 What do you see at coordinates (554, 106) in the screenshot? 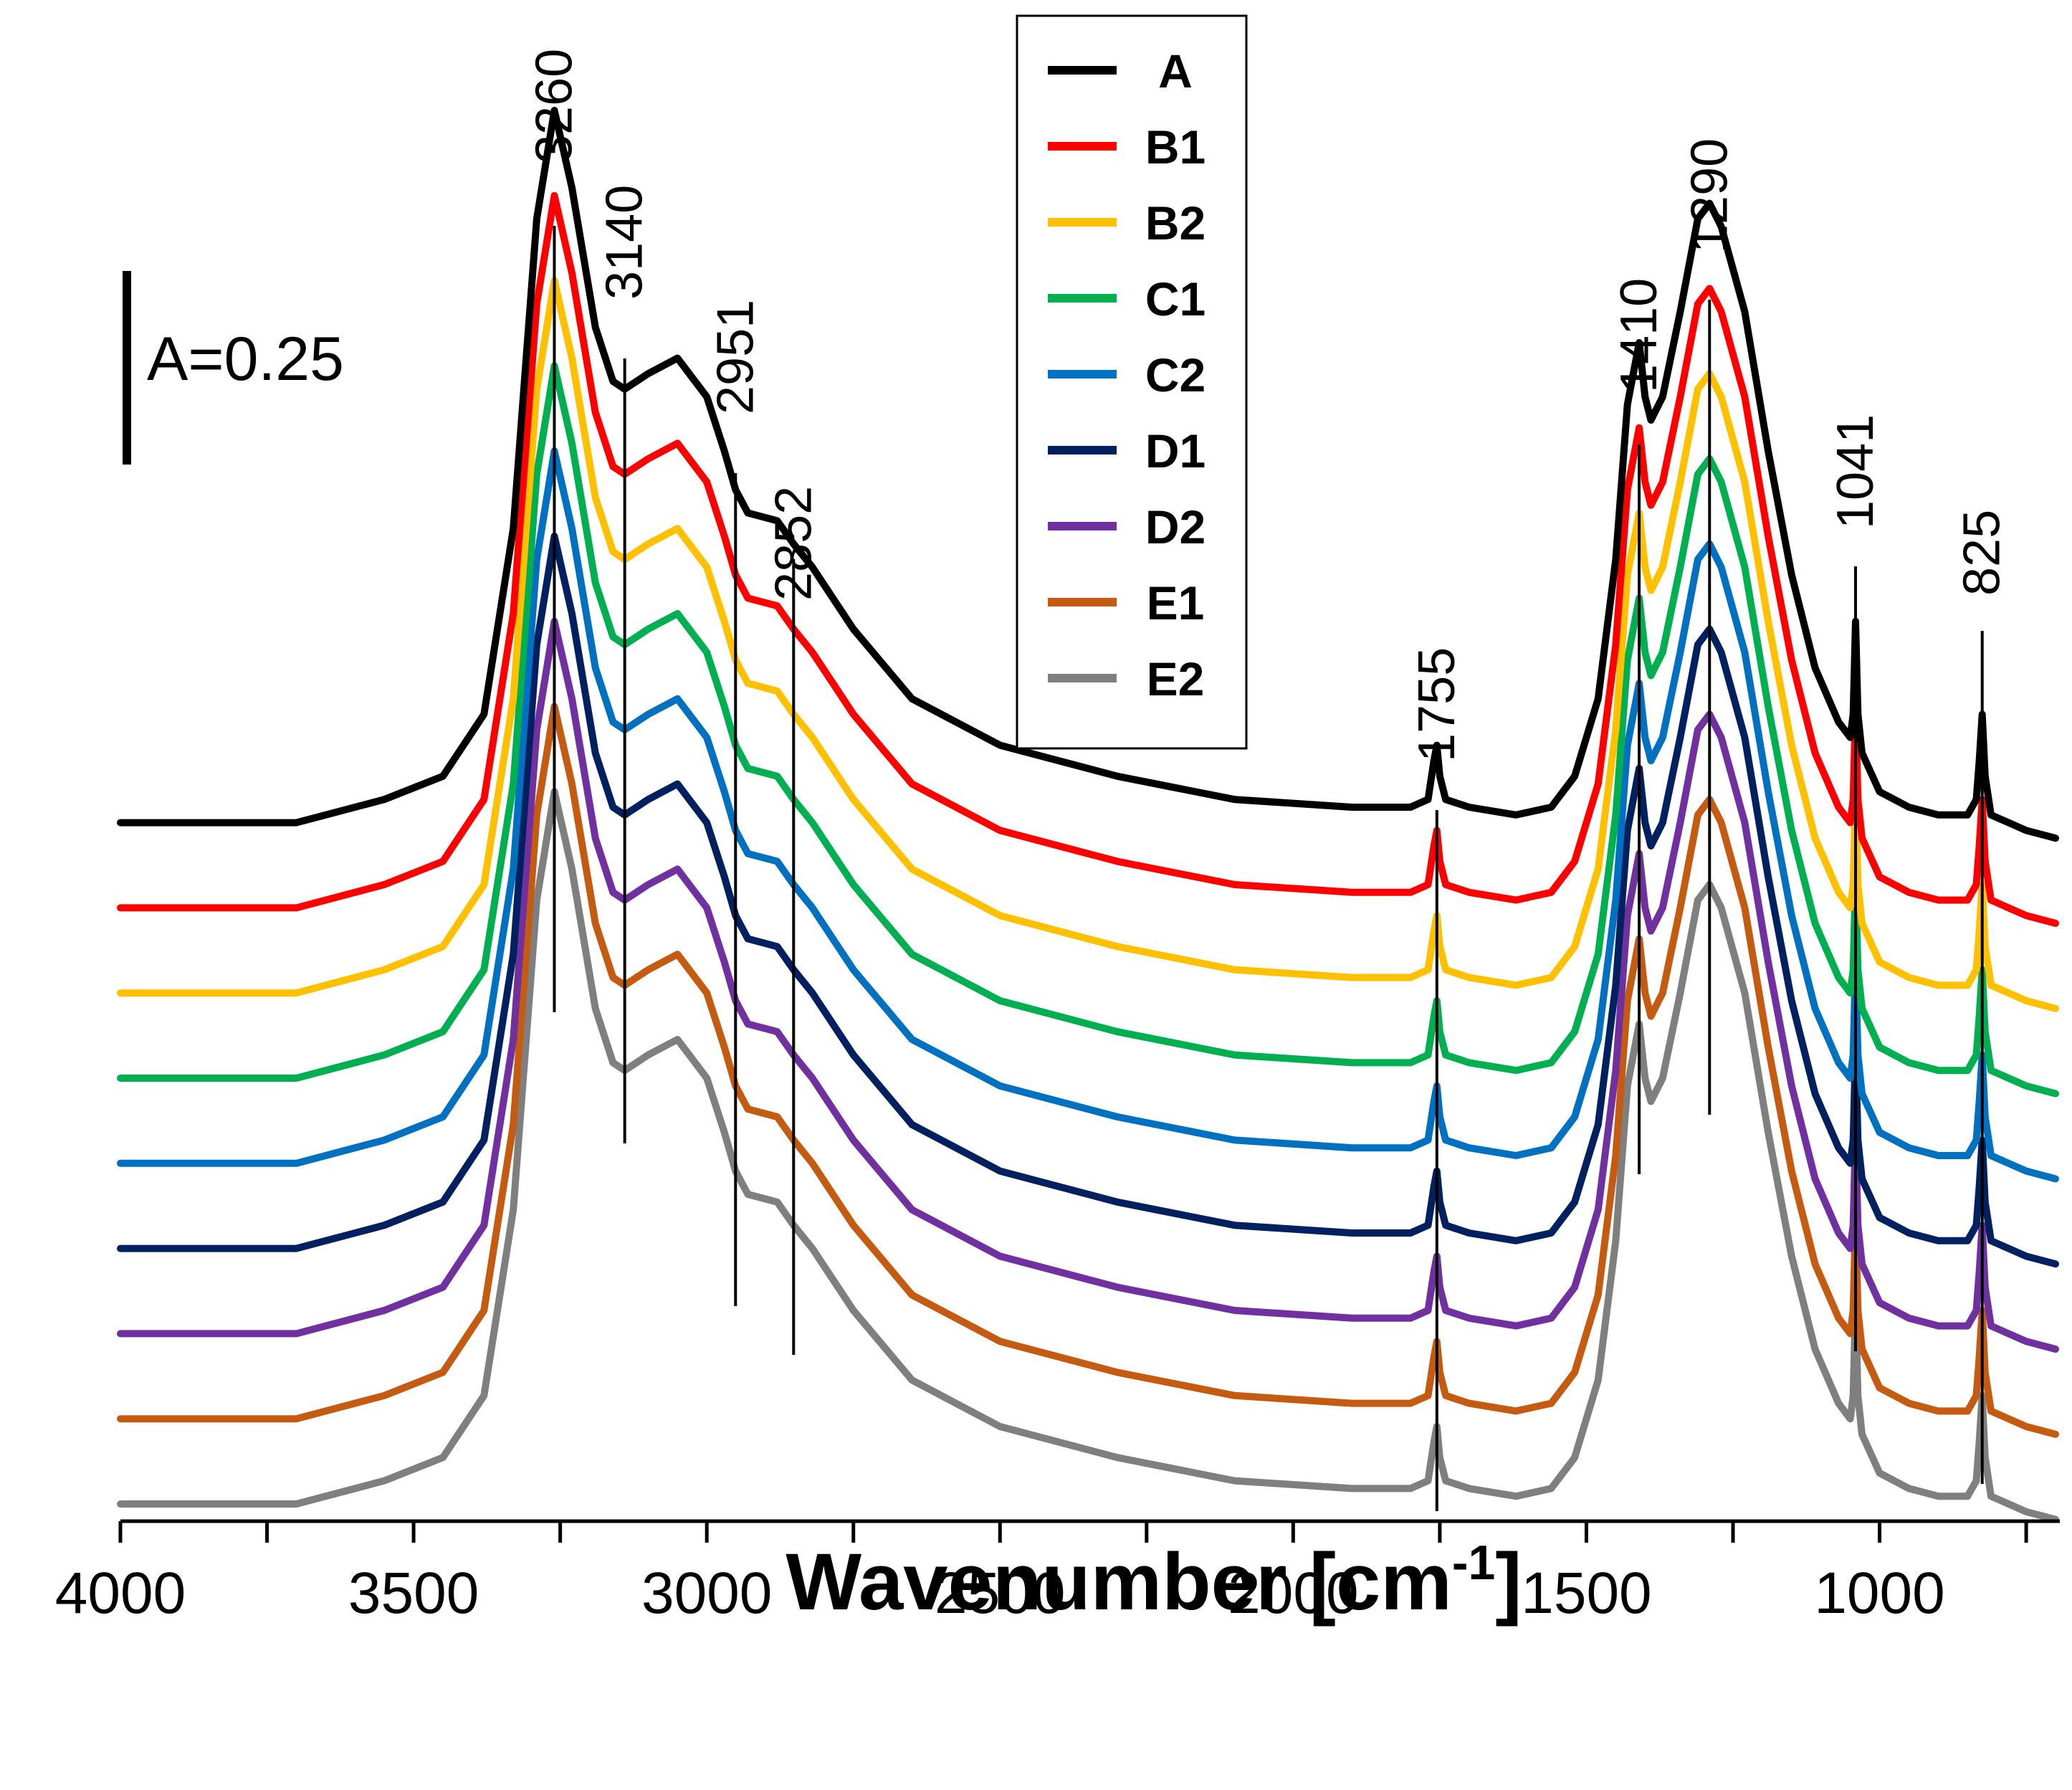
I see `peak-label-3260: 3260` at bounding box center [554, 106].